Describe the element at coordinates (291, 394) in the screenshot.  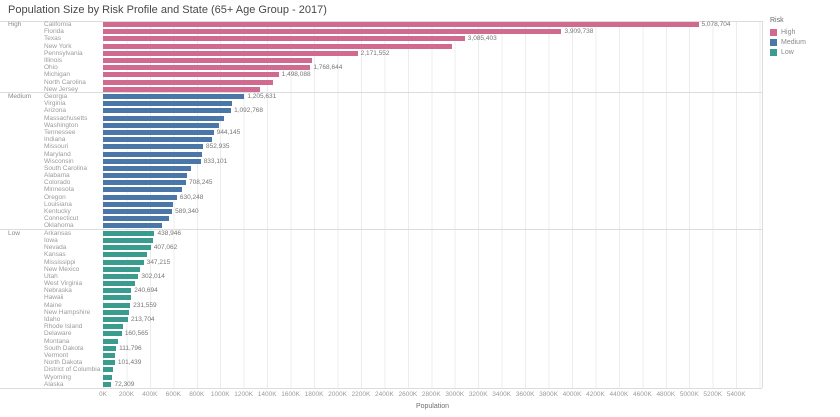
I see `x-axis-tick: 1600K` at that location.